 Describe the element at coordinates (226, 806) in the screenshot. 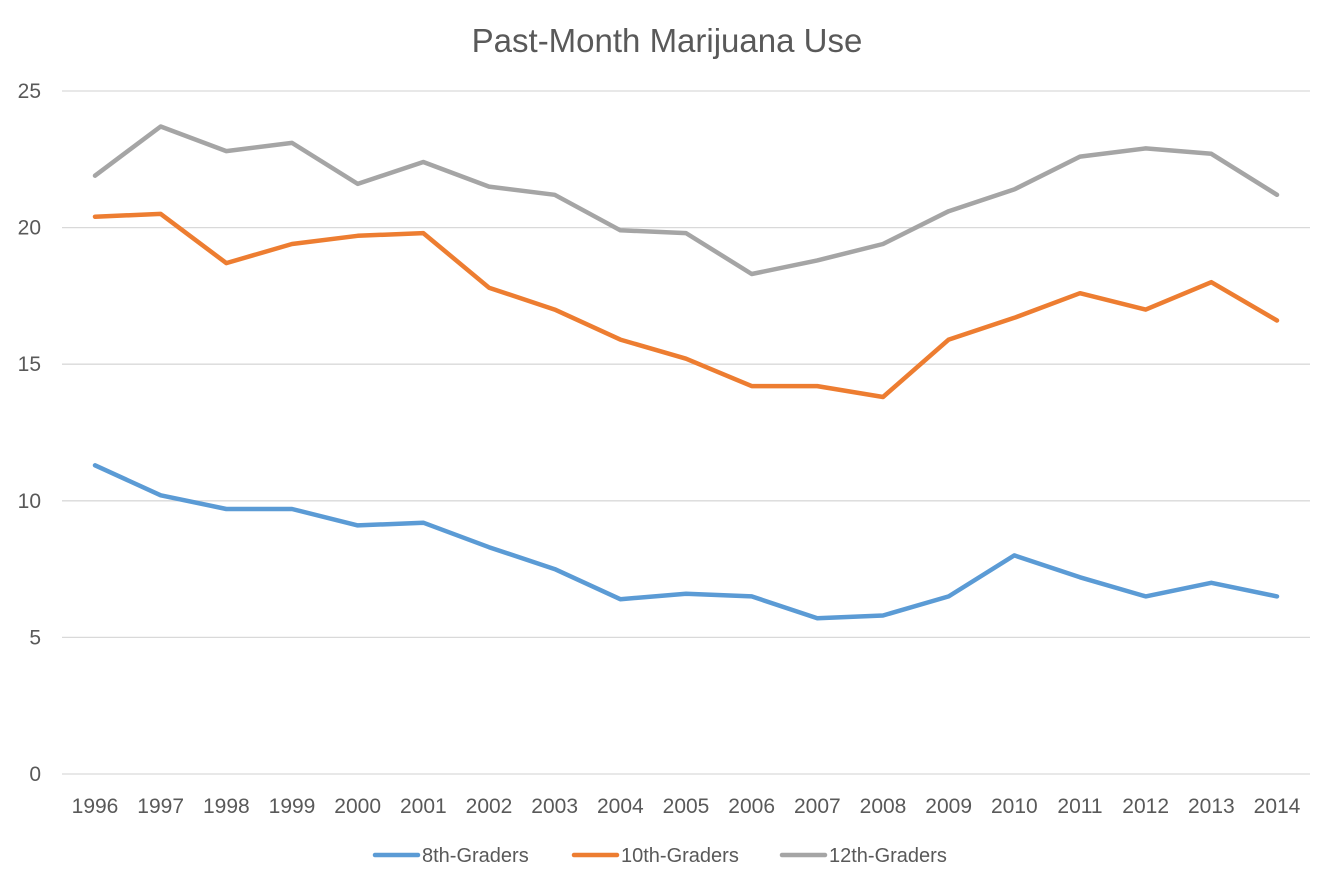

I see `x-tick-label: 1998` at that location.